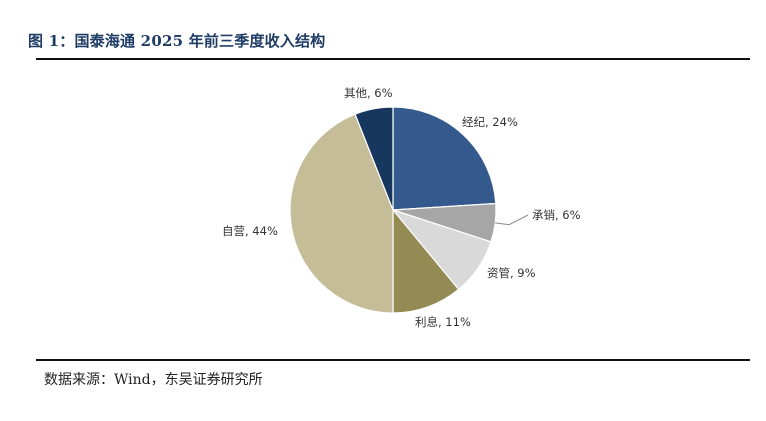 This screenshot has width=766, height=421. Describe the element at coordinates (250, 231) in the screenshot. I see `data-label-5: 自营, 44%` at that location.